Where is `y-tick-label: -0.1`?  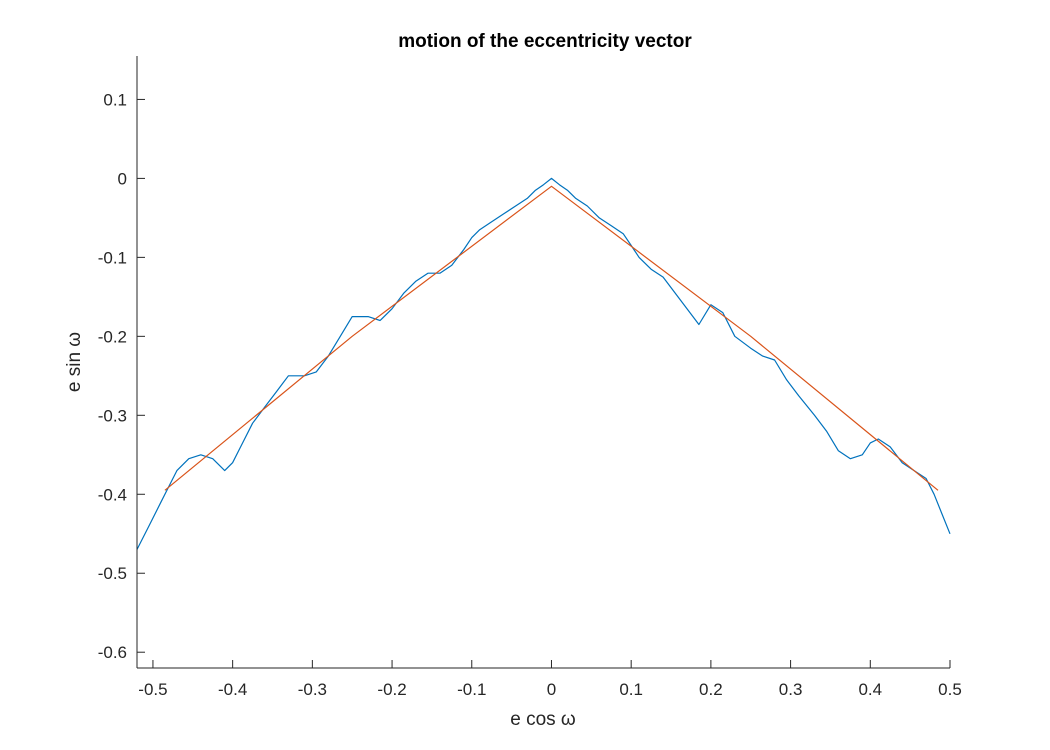 y-tick-label: -0.1 is located at coordinates (112, 257).